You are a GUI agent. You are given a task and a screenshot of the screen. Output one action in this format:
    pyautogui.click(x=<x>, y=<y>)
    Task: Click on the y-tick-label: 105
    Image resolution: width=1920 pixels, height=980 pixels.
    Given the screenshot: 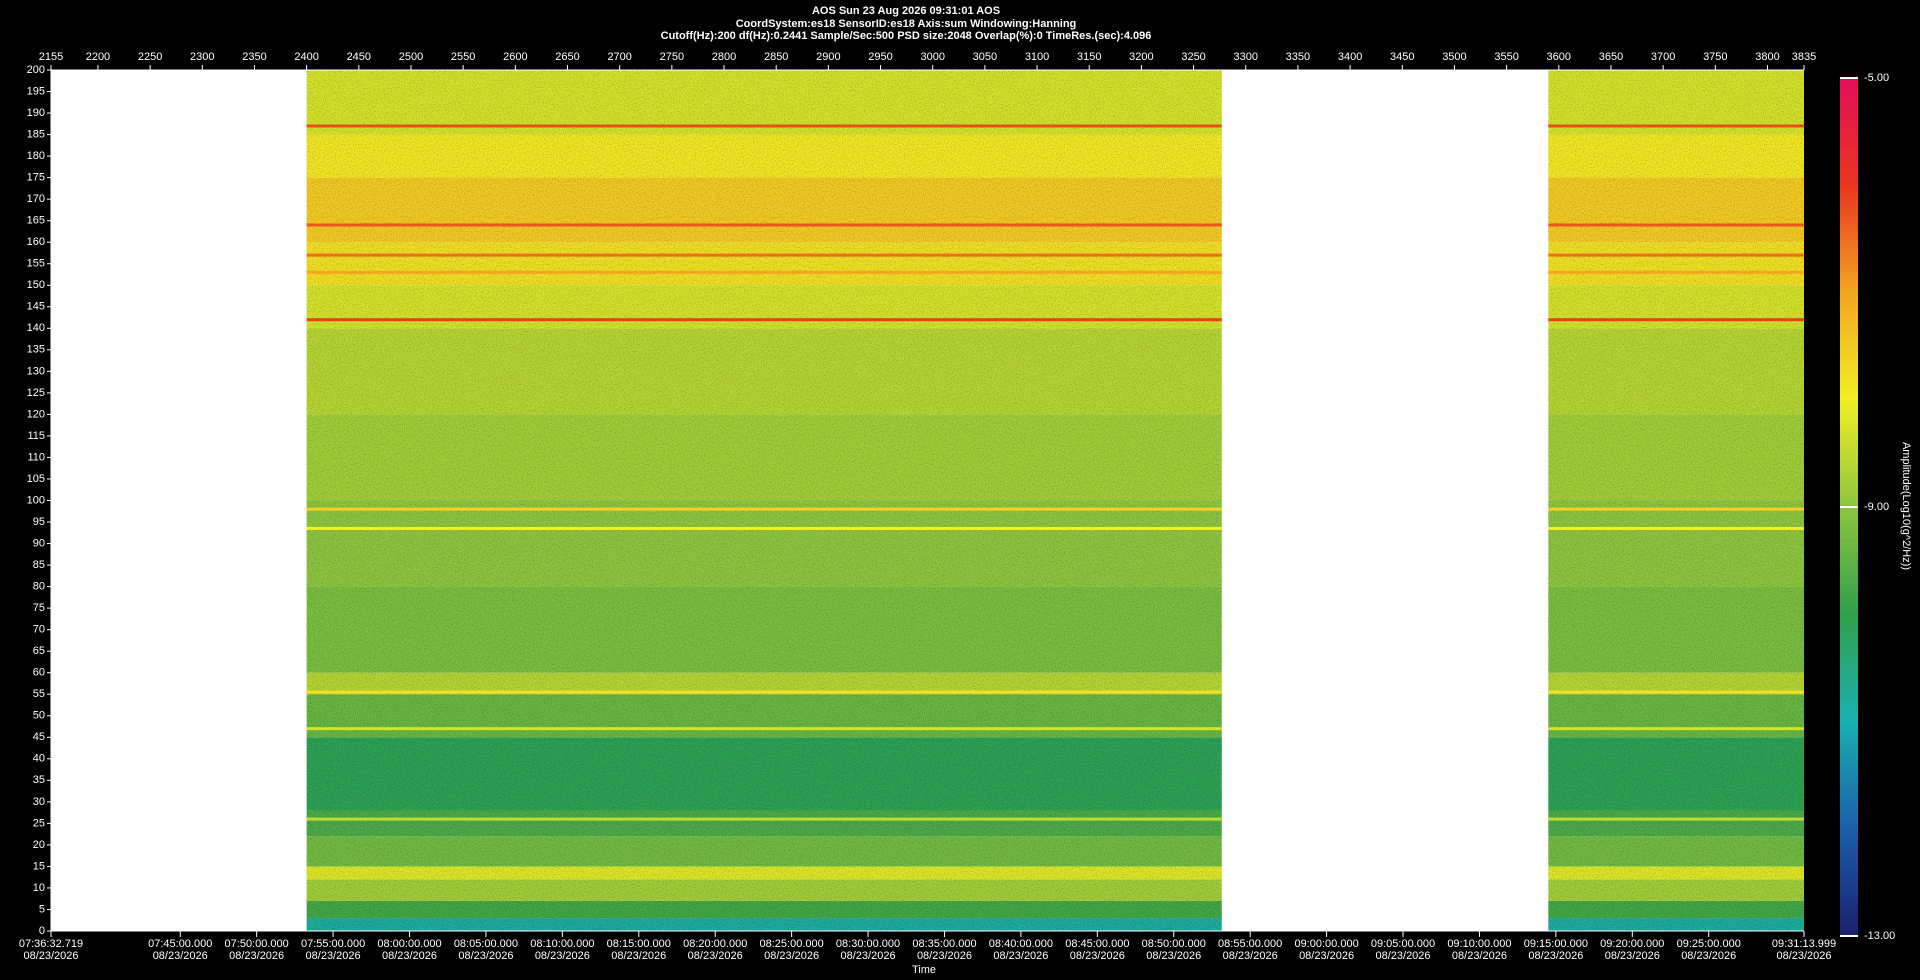 What is the action you would take?
    pyautogui.click(x=36, y=479)
    